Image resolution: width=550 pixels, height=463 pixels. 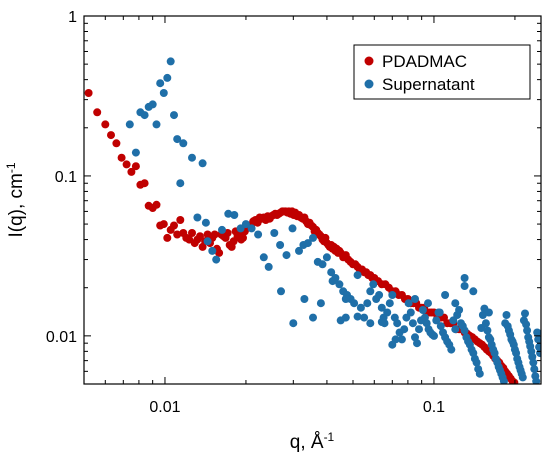 What do you see at coordinates (442, 72) in the screenshot?
I see `legend-box` at bounding box center [442, 72].